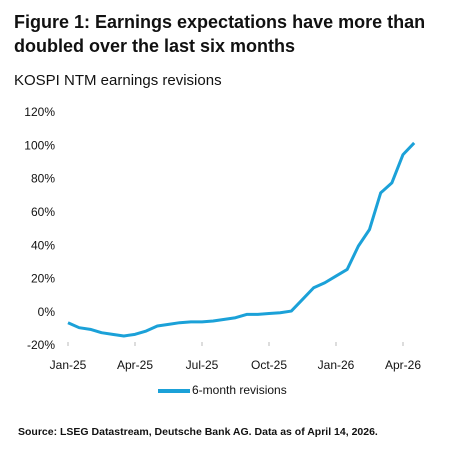 The height and width of the screenshot is (462, 450). Describe the element at coordinates (118, 80) in the screenshot. I see `chart-subtitle: KOSPI NTM earnings revisions` at that location.